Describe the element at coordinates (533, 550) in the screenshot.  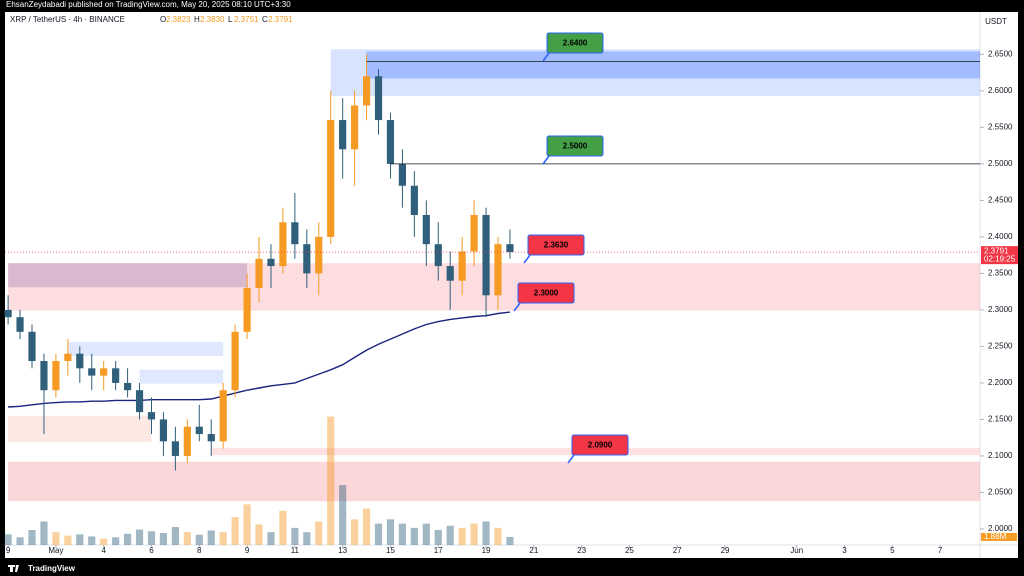
I see `x-tick-label: 21` at that location.